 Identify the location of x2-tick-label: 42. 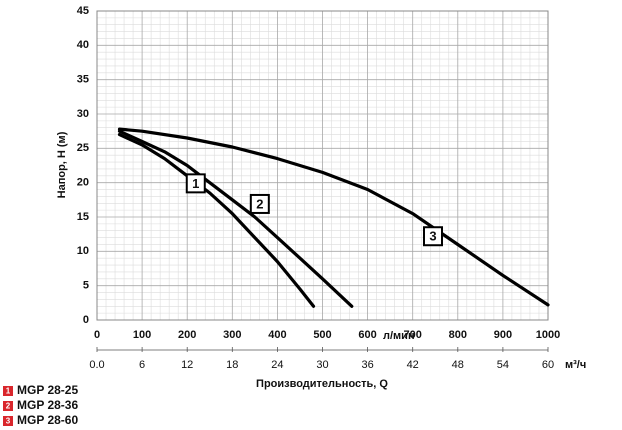
(413, 365).